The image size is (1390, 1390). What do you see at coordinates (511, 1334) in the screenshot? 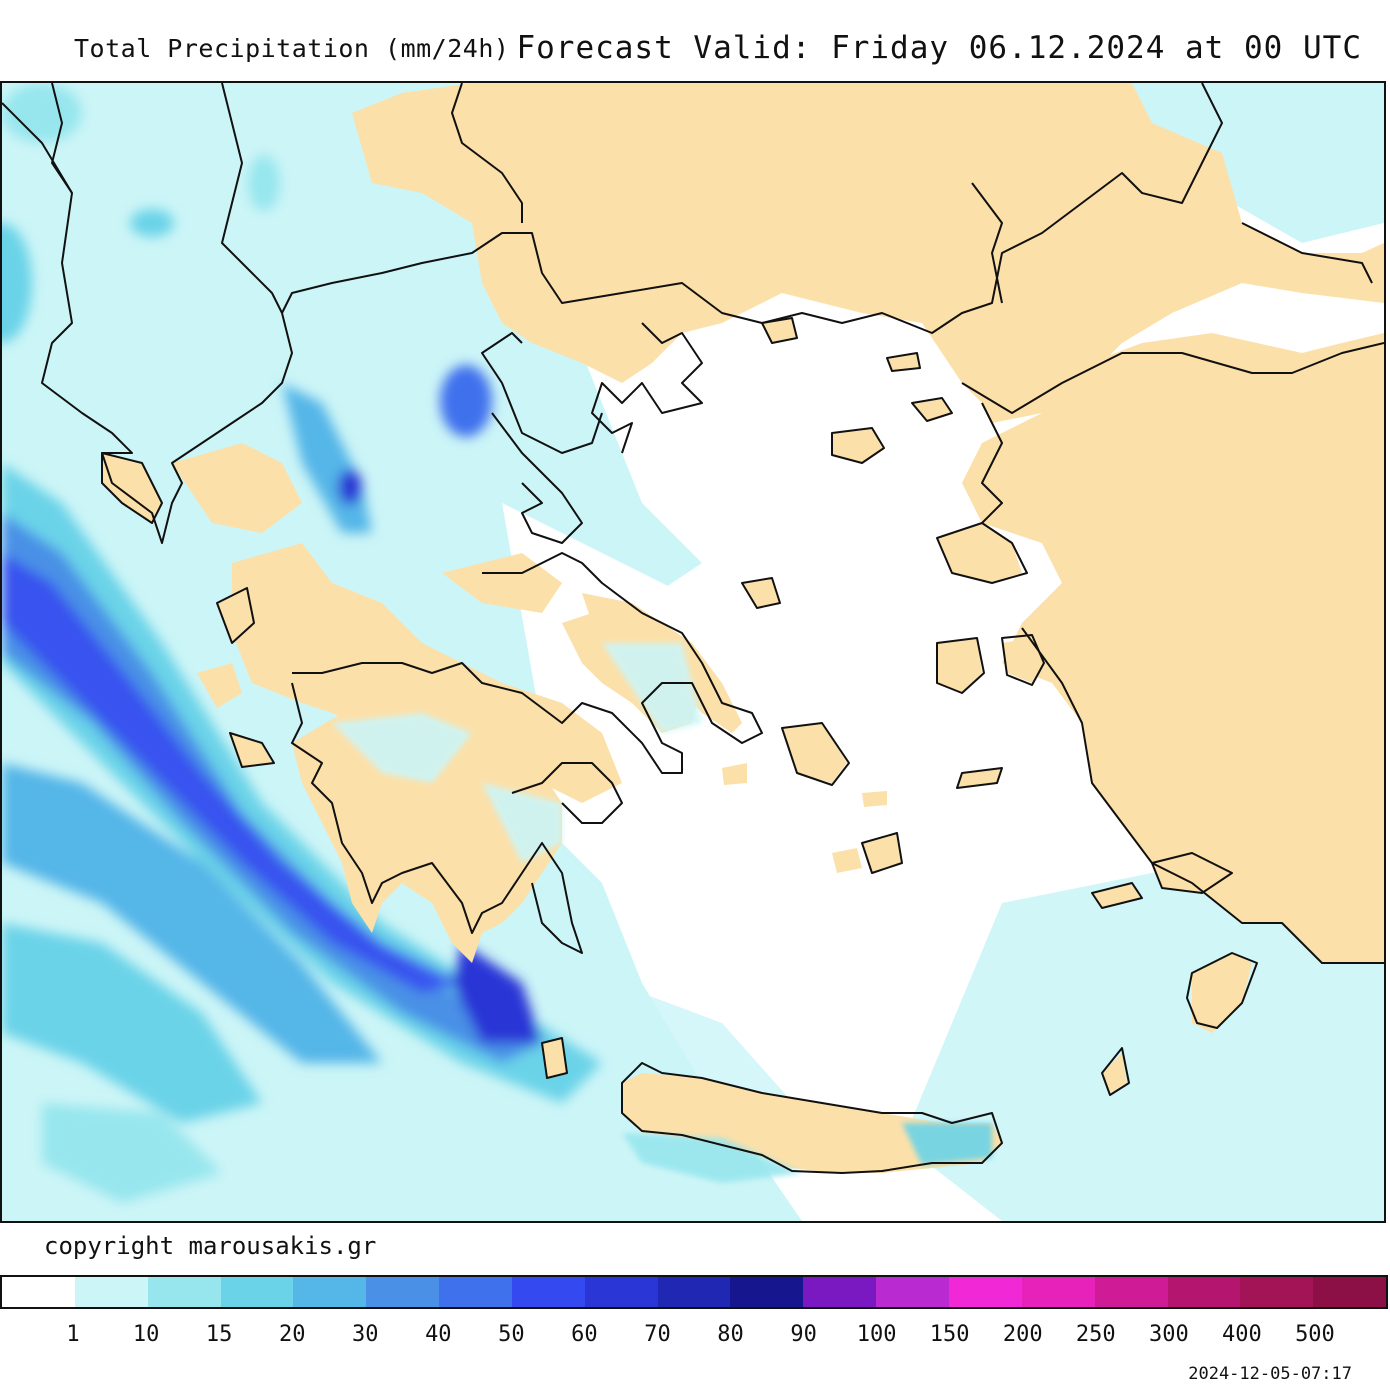
I see `legend-tick-label: 50` at bounding box center [511, 1334].